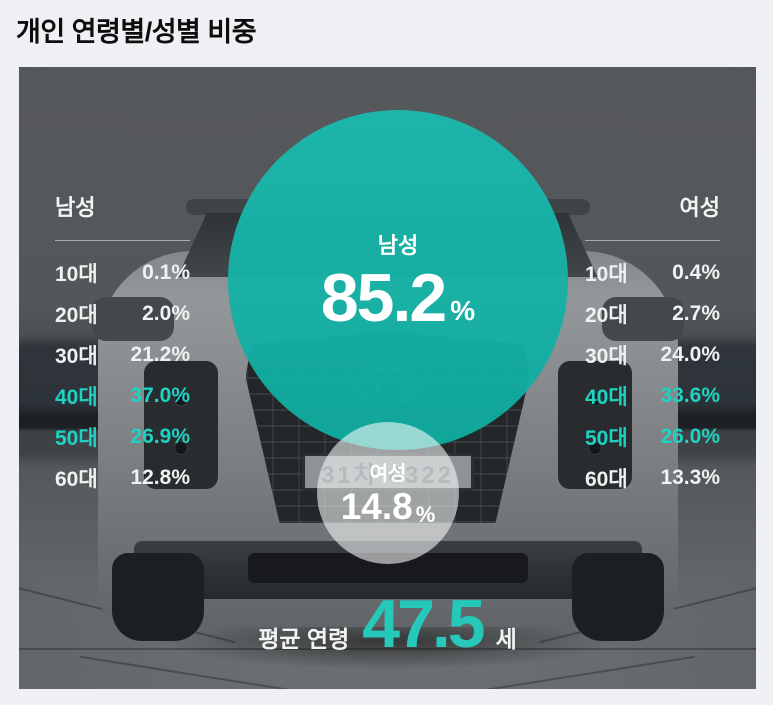 The image size is (773, 705). I want to click on age-value: 0.1%, so click(166, 272).